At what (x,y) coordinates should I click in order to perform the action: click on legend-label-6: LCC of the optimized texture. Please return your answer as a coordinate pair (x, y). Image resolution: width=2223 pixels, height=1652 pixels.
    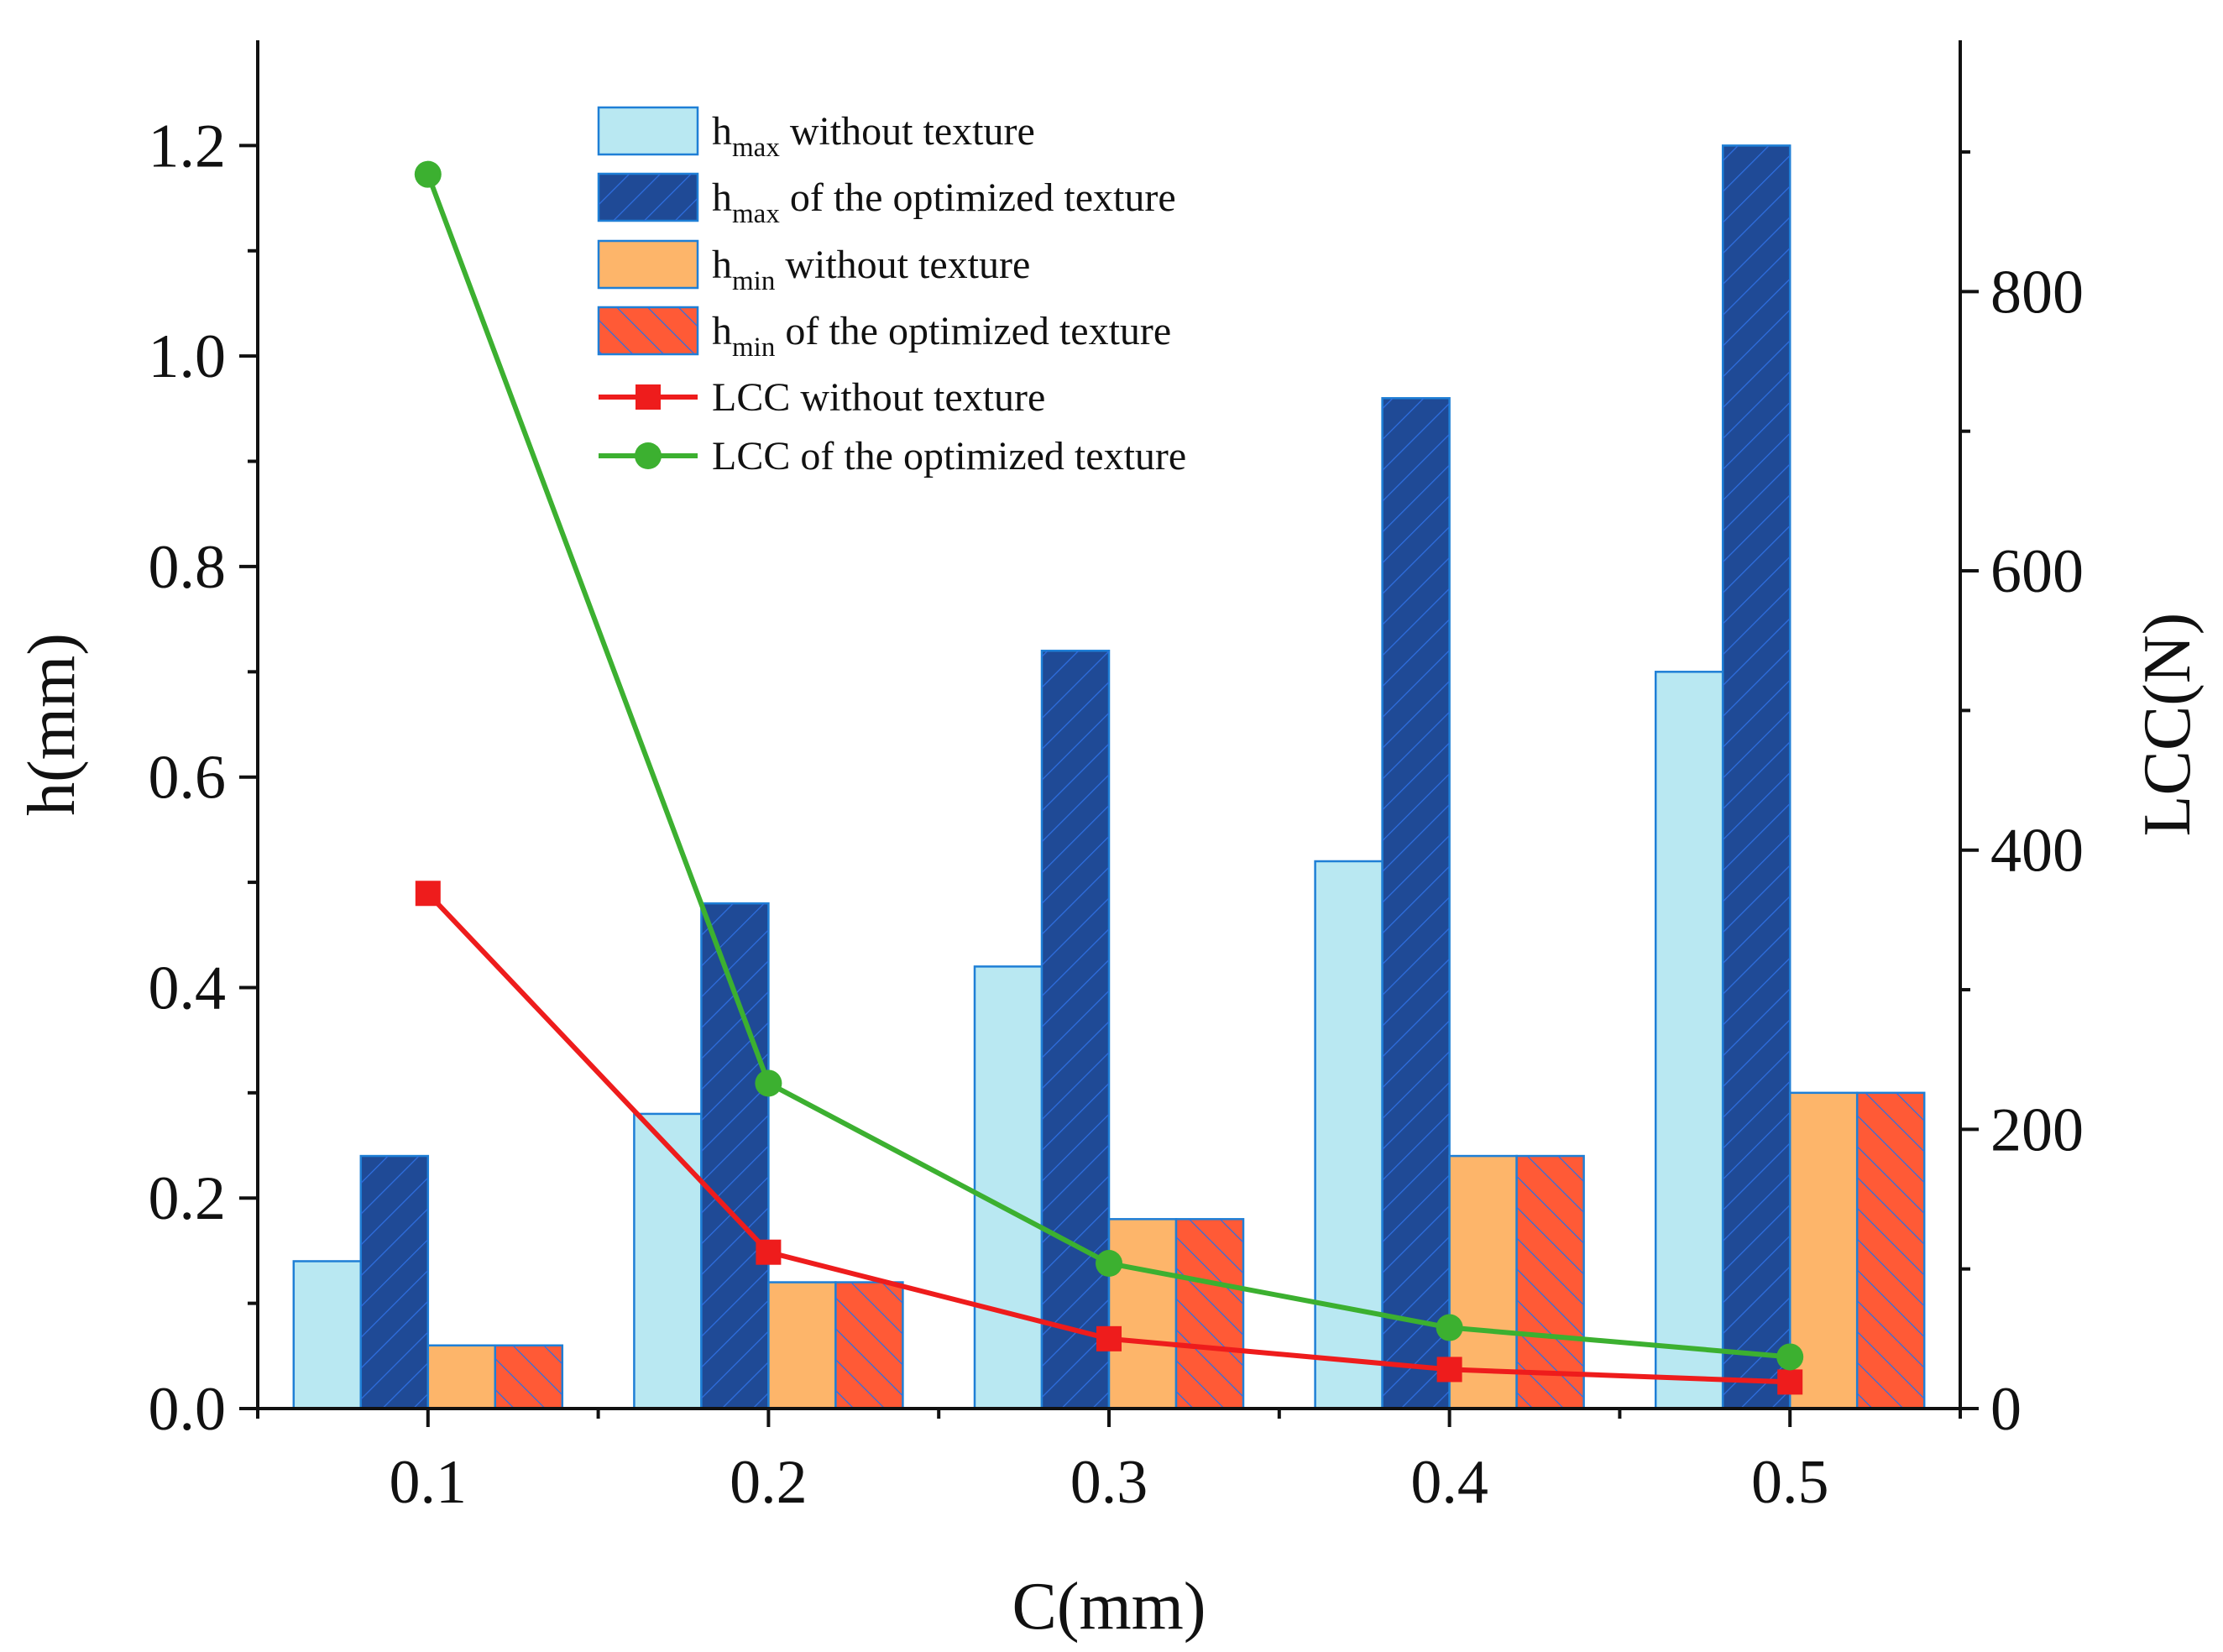
    Looking at the image, I should click on (949, 456).